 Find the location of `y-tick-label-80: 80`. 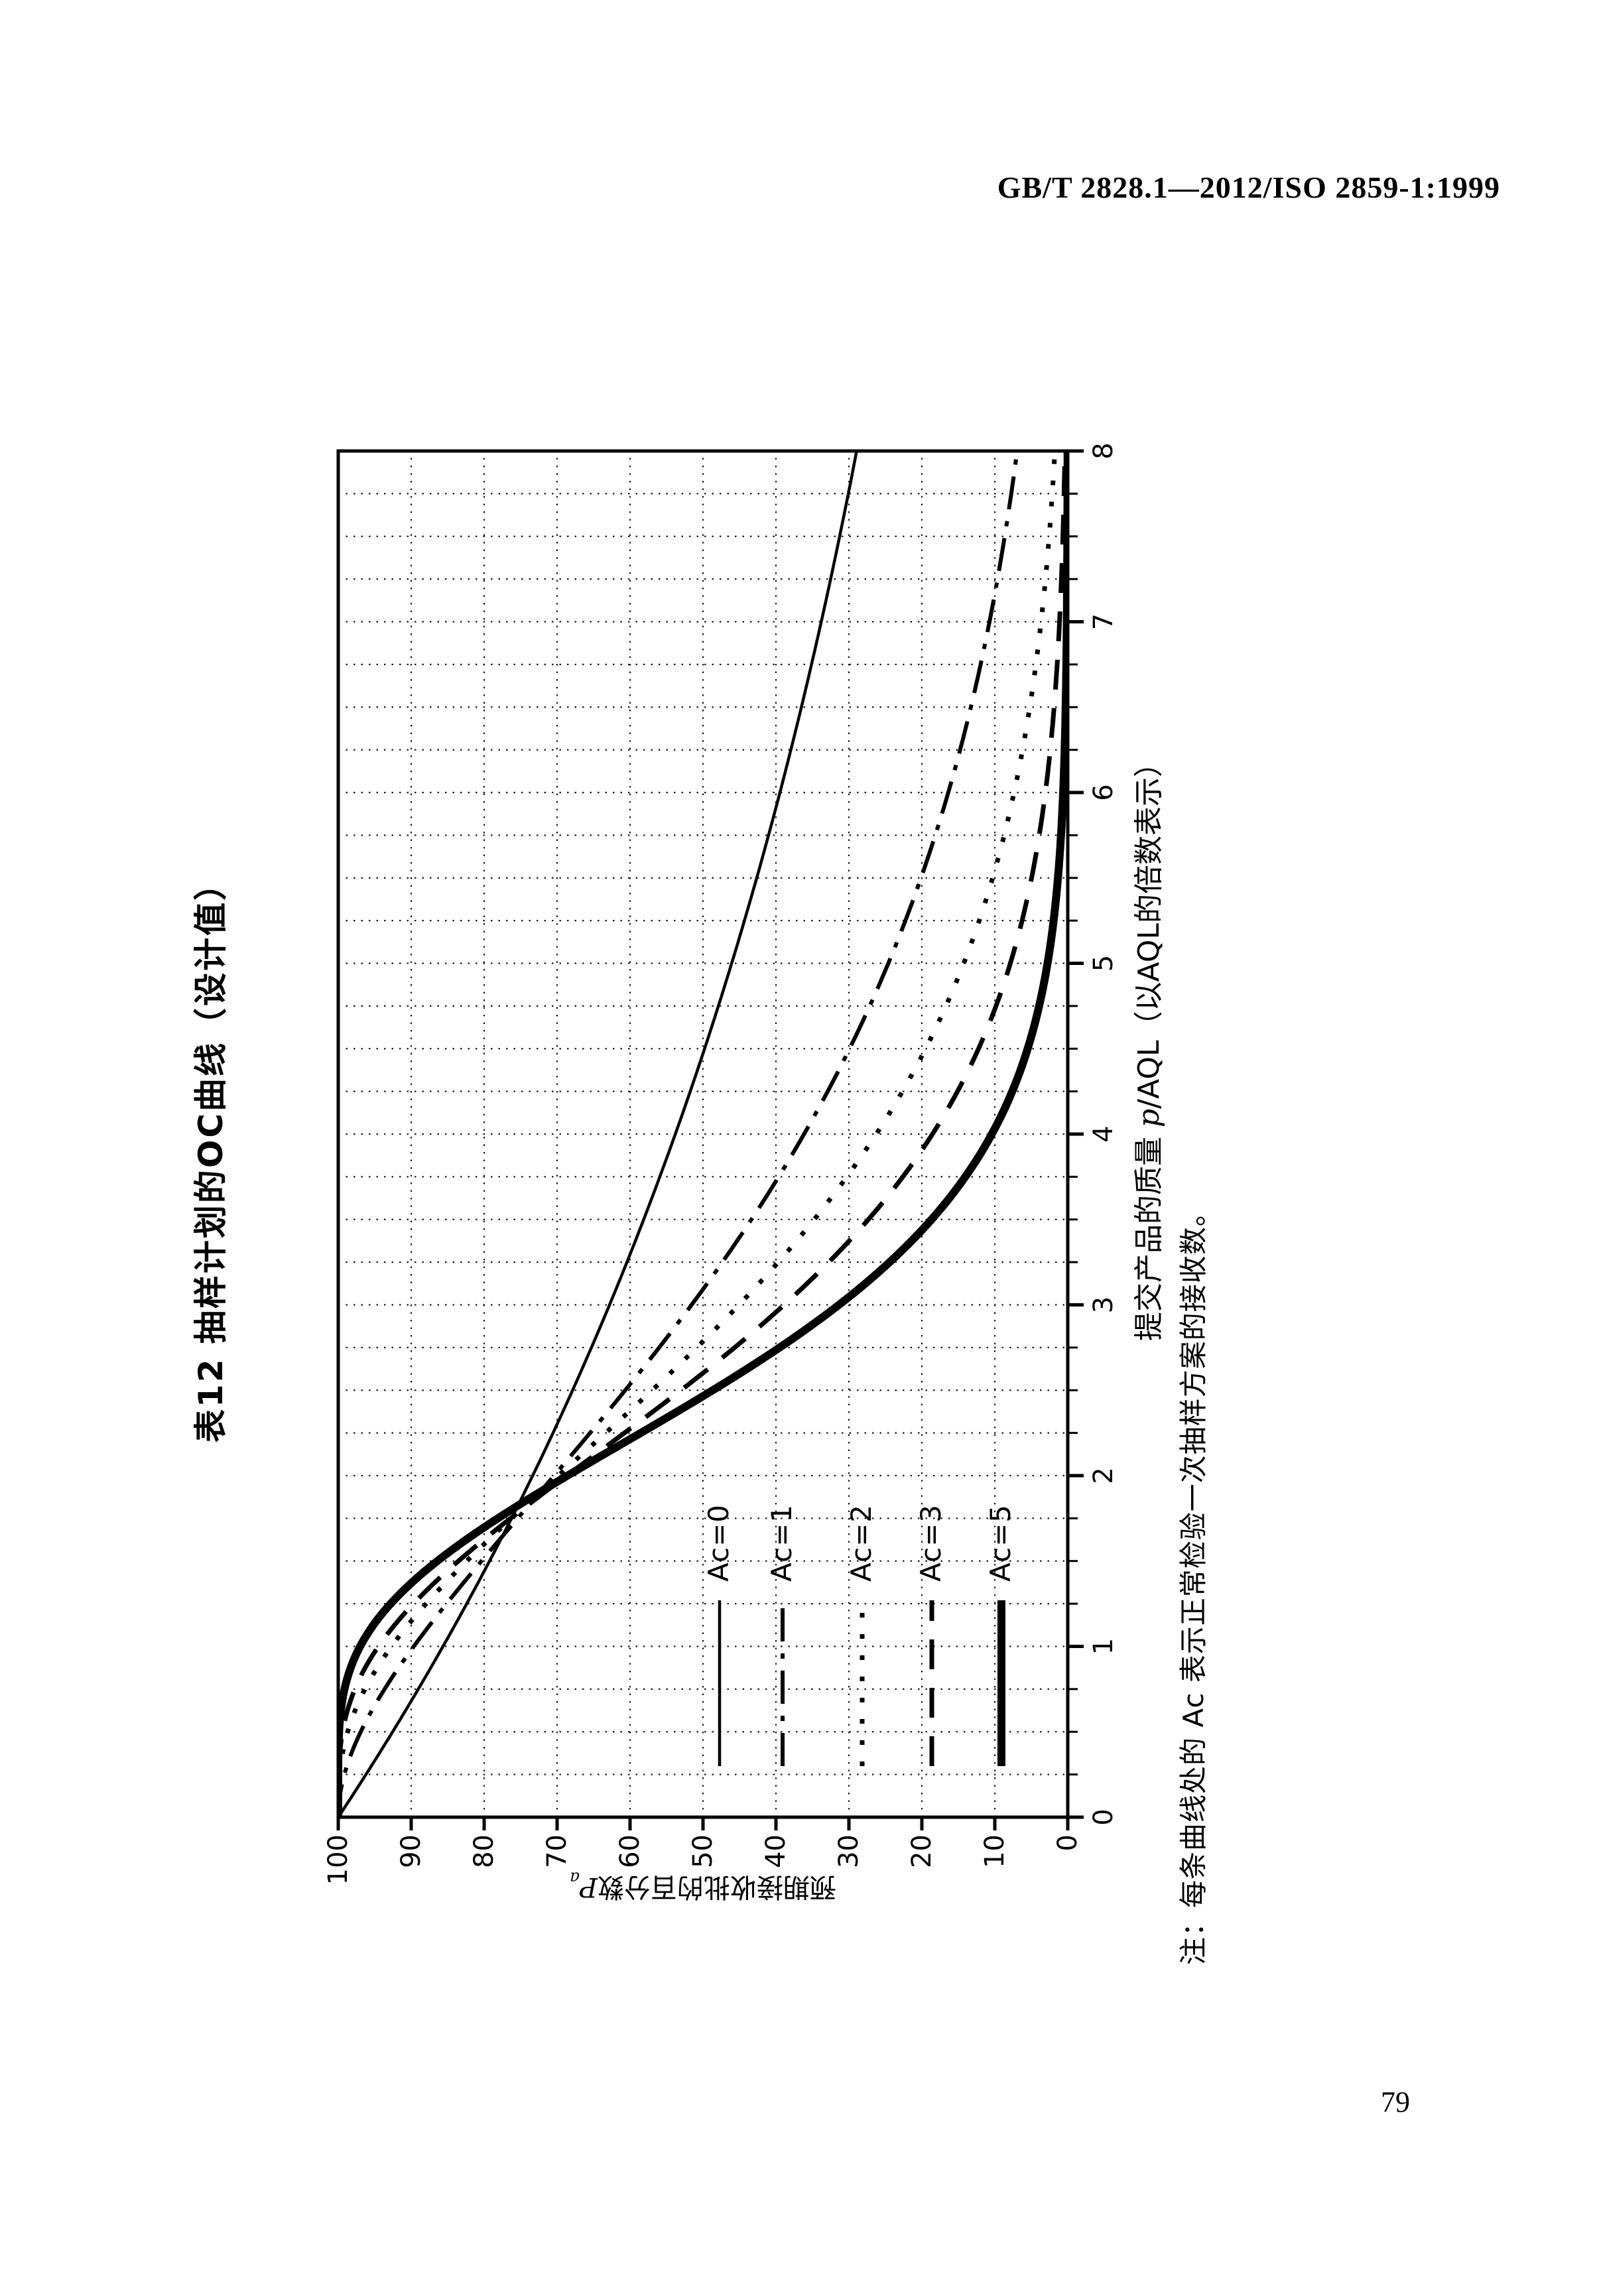

y-tick-label-80: 80 is located at coordinates (484, 1851).